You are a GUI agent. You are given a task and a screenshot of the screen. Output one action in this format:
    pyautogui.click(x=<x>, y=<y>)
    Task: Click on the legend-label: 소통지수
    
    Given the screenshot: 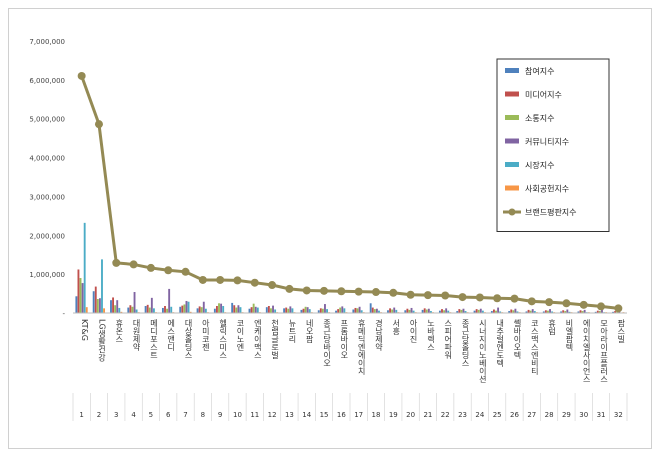 What is the action you would take?
    pyautogui.click(x=539, y=118)
    